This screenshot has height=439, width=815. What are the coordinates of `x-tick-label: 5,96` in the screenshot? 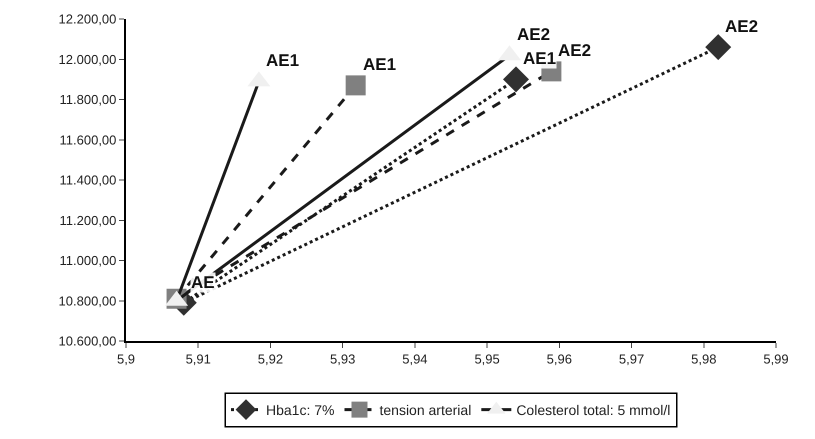 It's located at (559, 359).